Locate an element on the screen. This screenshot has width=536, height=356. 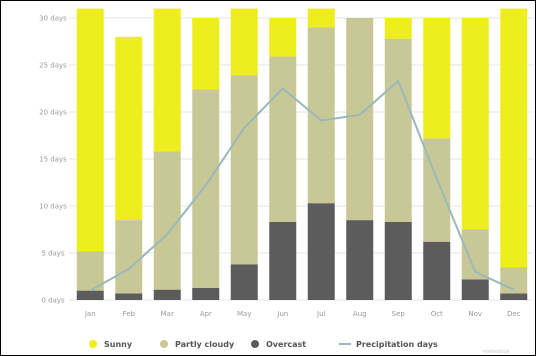
legend-label: Overcast is located at coordinates (286, 344).